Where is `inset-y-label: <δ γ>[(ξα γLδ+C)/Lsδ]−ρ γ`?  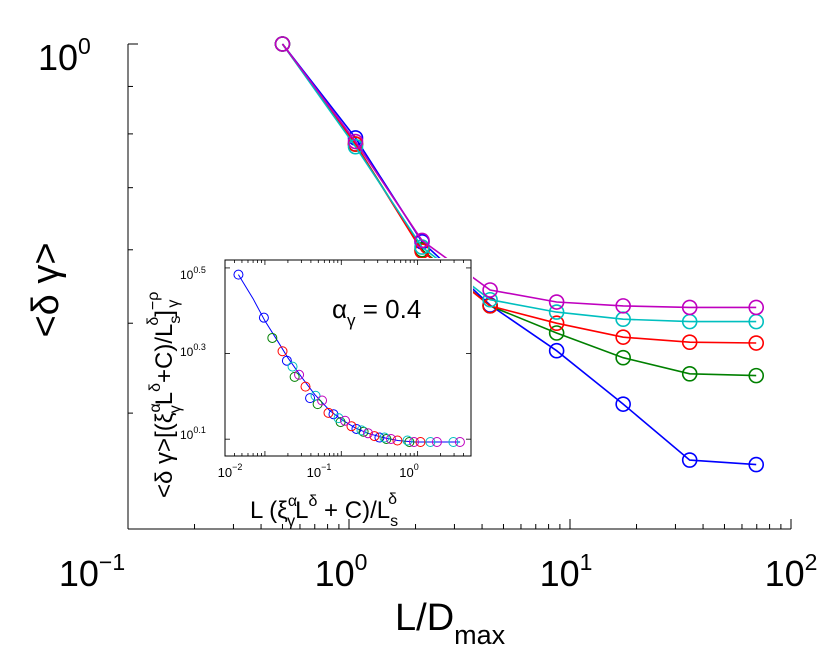
inset-y-label: <δ γ>[(ξα γLδ+C)/Lsδ]−ρ γ is located at coordinates (164, 395).